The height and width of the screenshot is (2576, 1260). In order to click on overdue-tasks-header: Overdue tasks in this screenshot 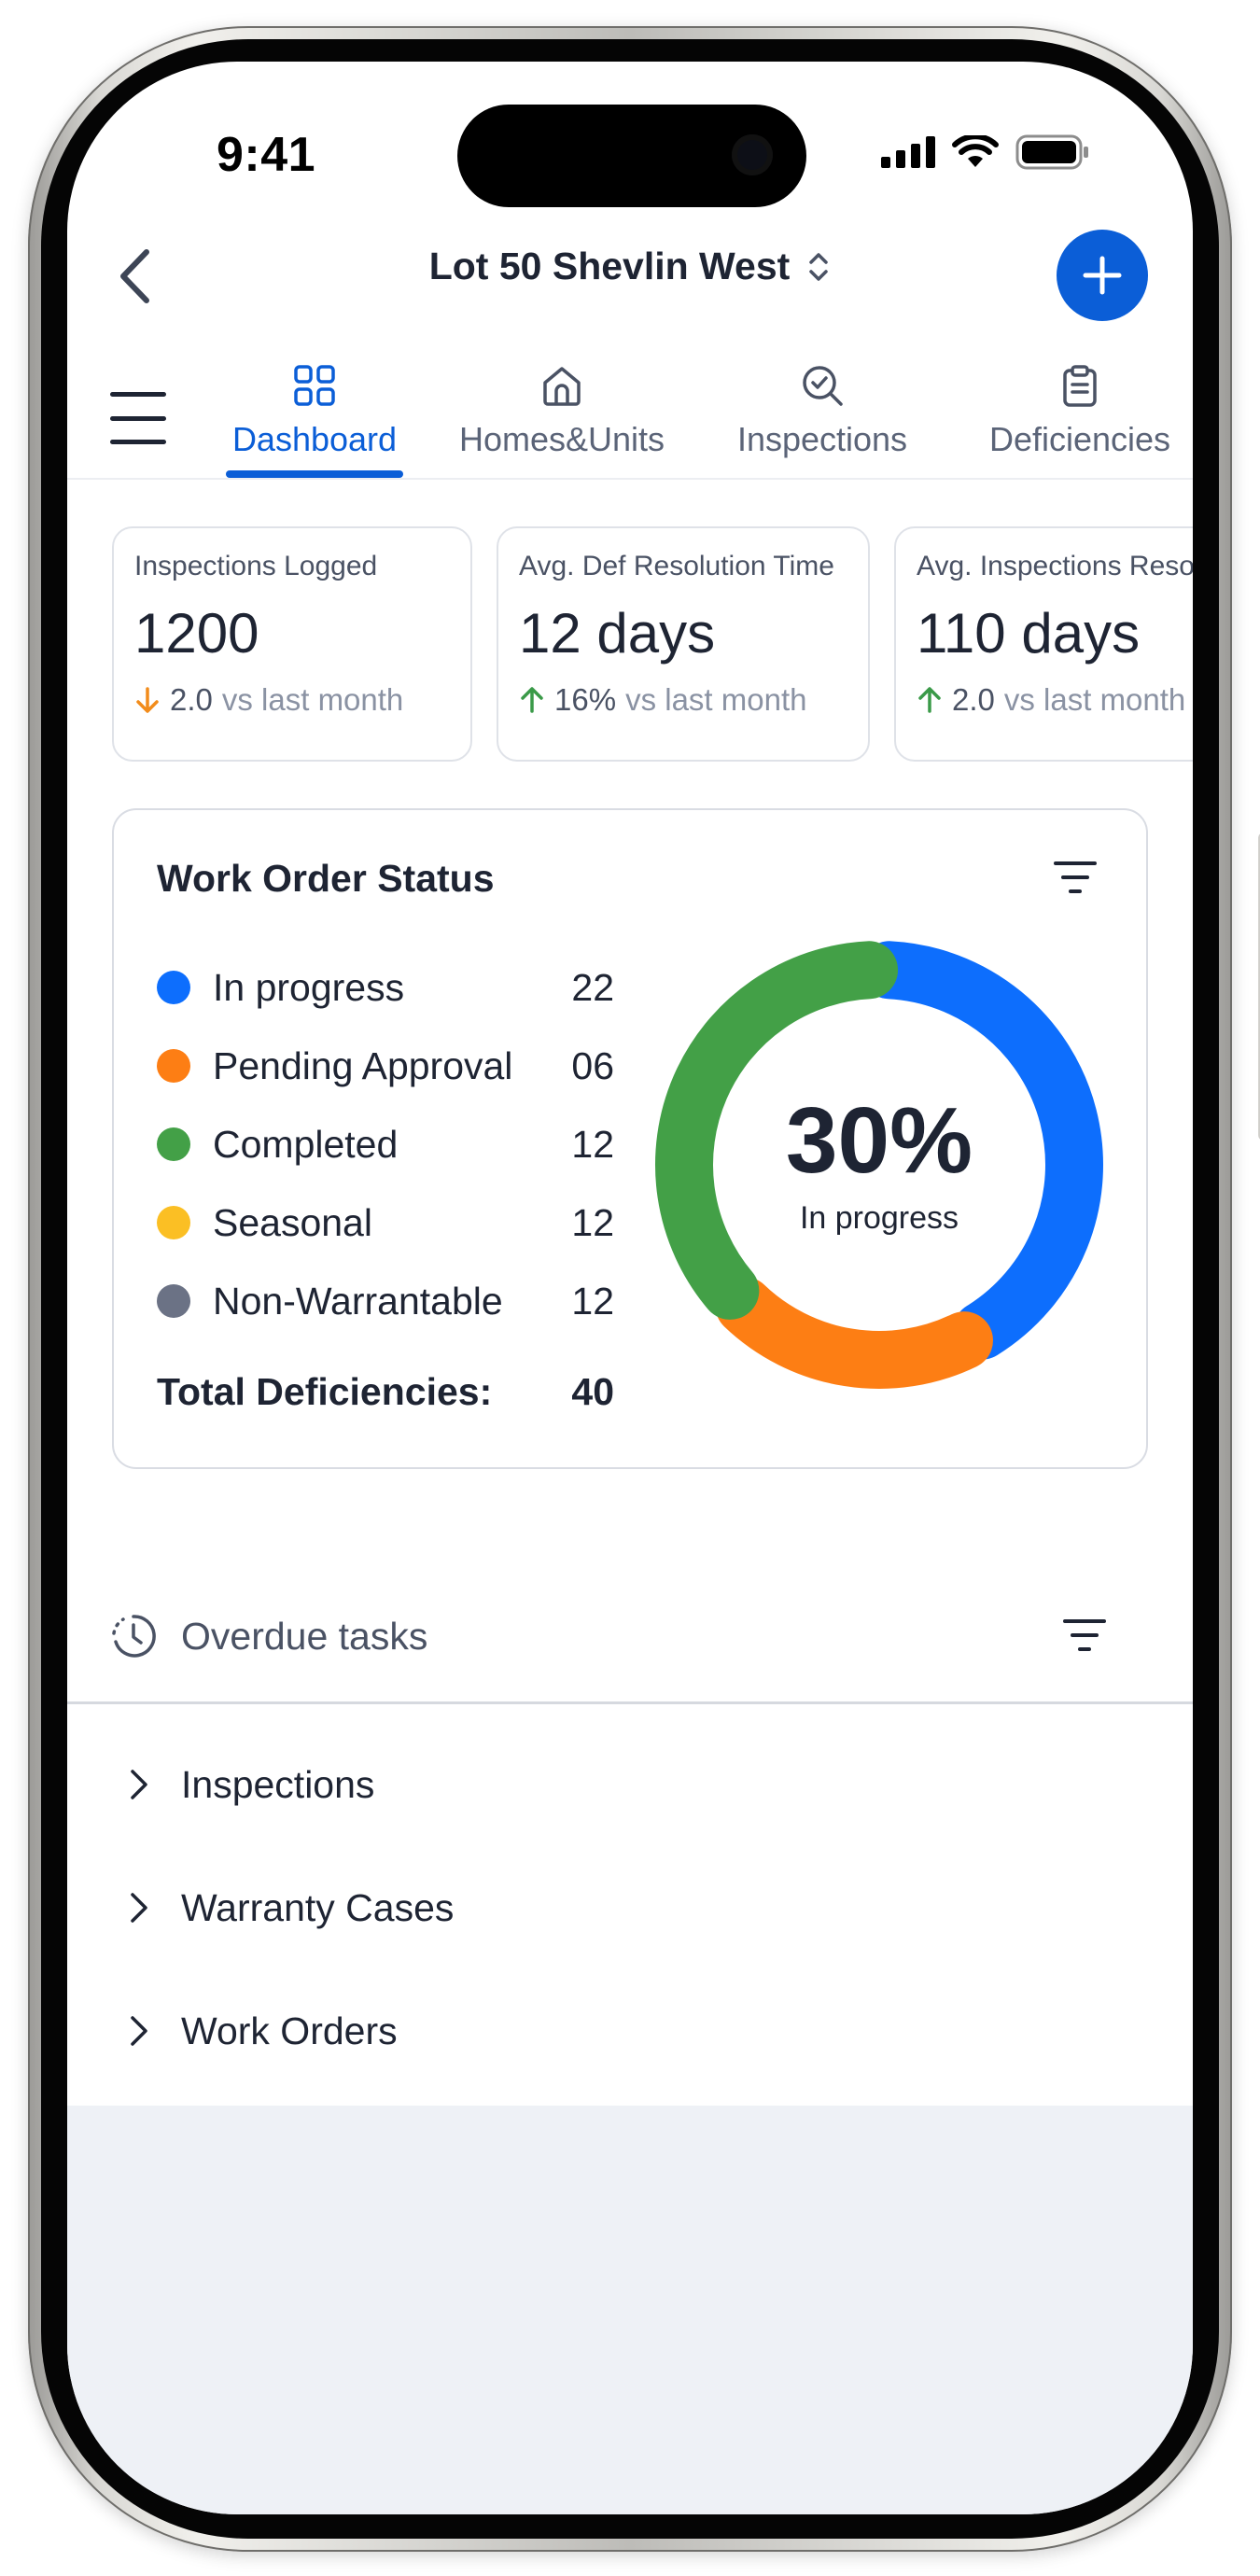, I will do `click(630, 1639)`.